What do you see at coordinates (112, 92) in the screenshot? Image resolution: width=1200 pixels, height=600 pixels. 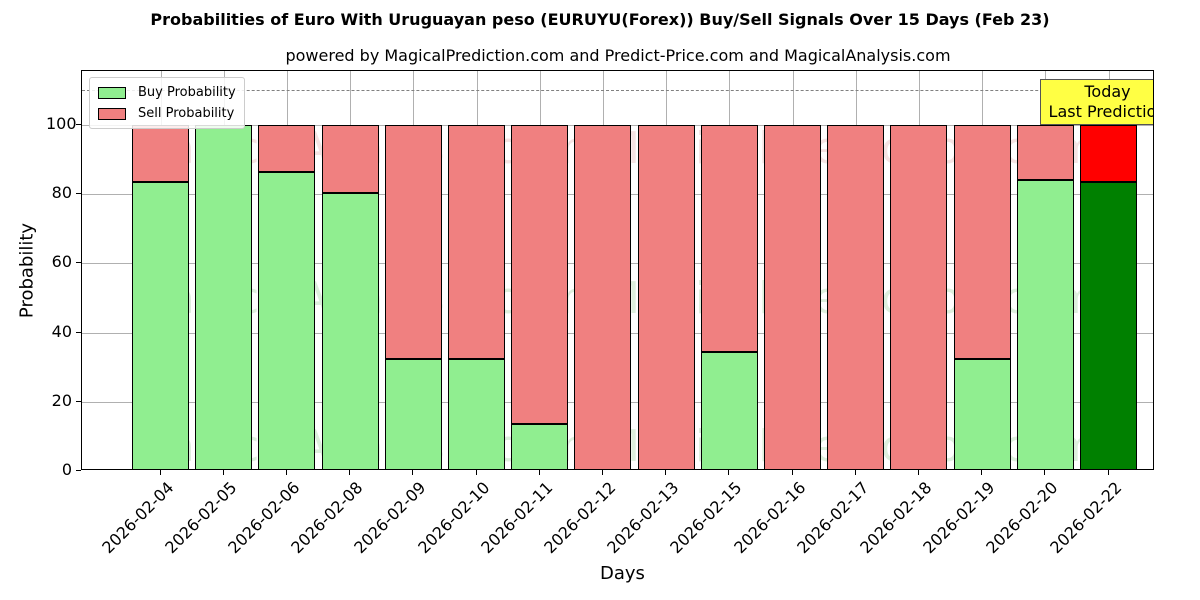 I see `buy-swatch-icon` at bounding box center [112, 92].